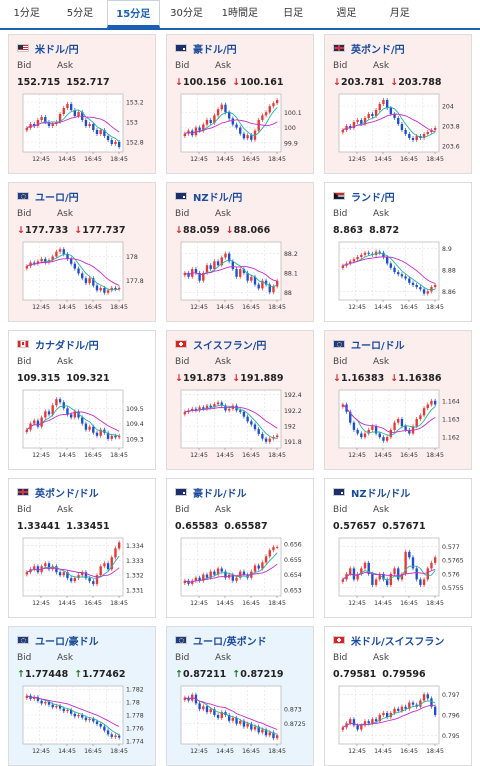 The height and width of the screenshot is (766, 480). I want to click on candlestick-chart: 88.2 88.1 88 12:45 14:45 16:45 18:45, so click(242, 279).